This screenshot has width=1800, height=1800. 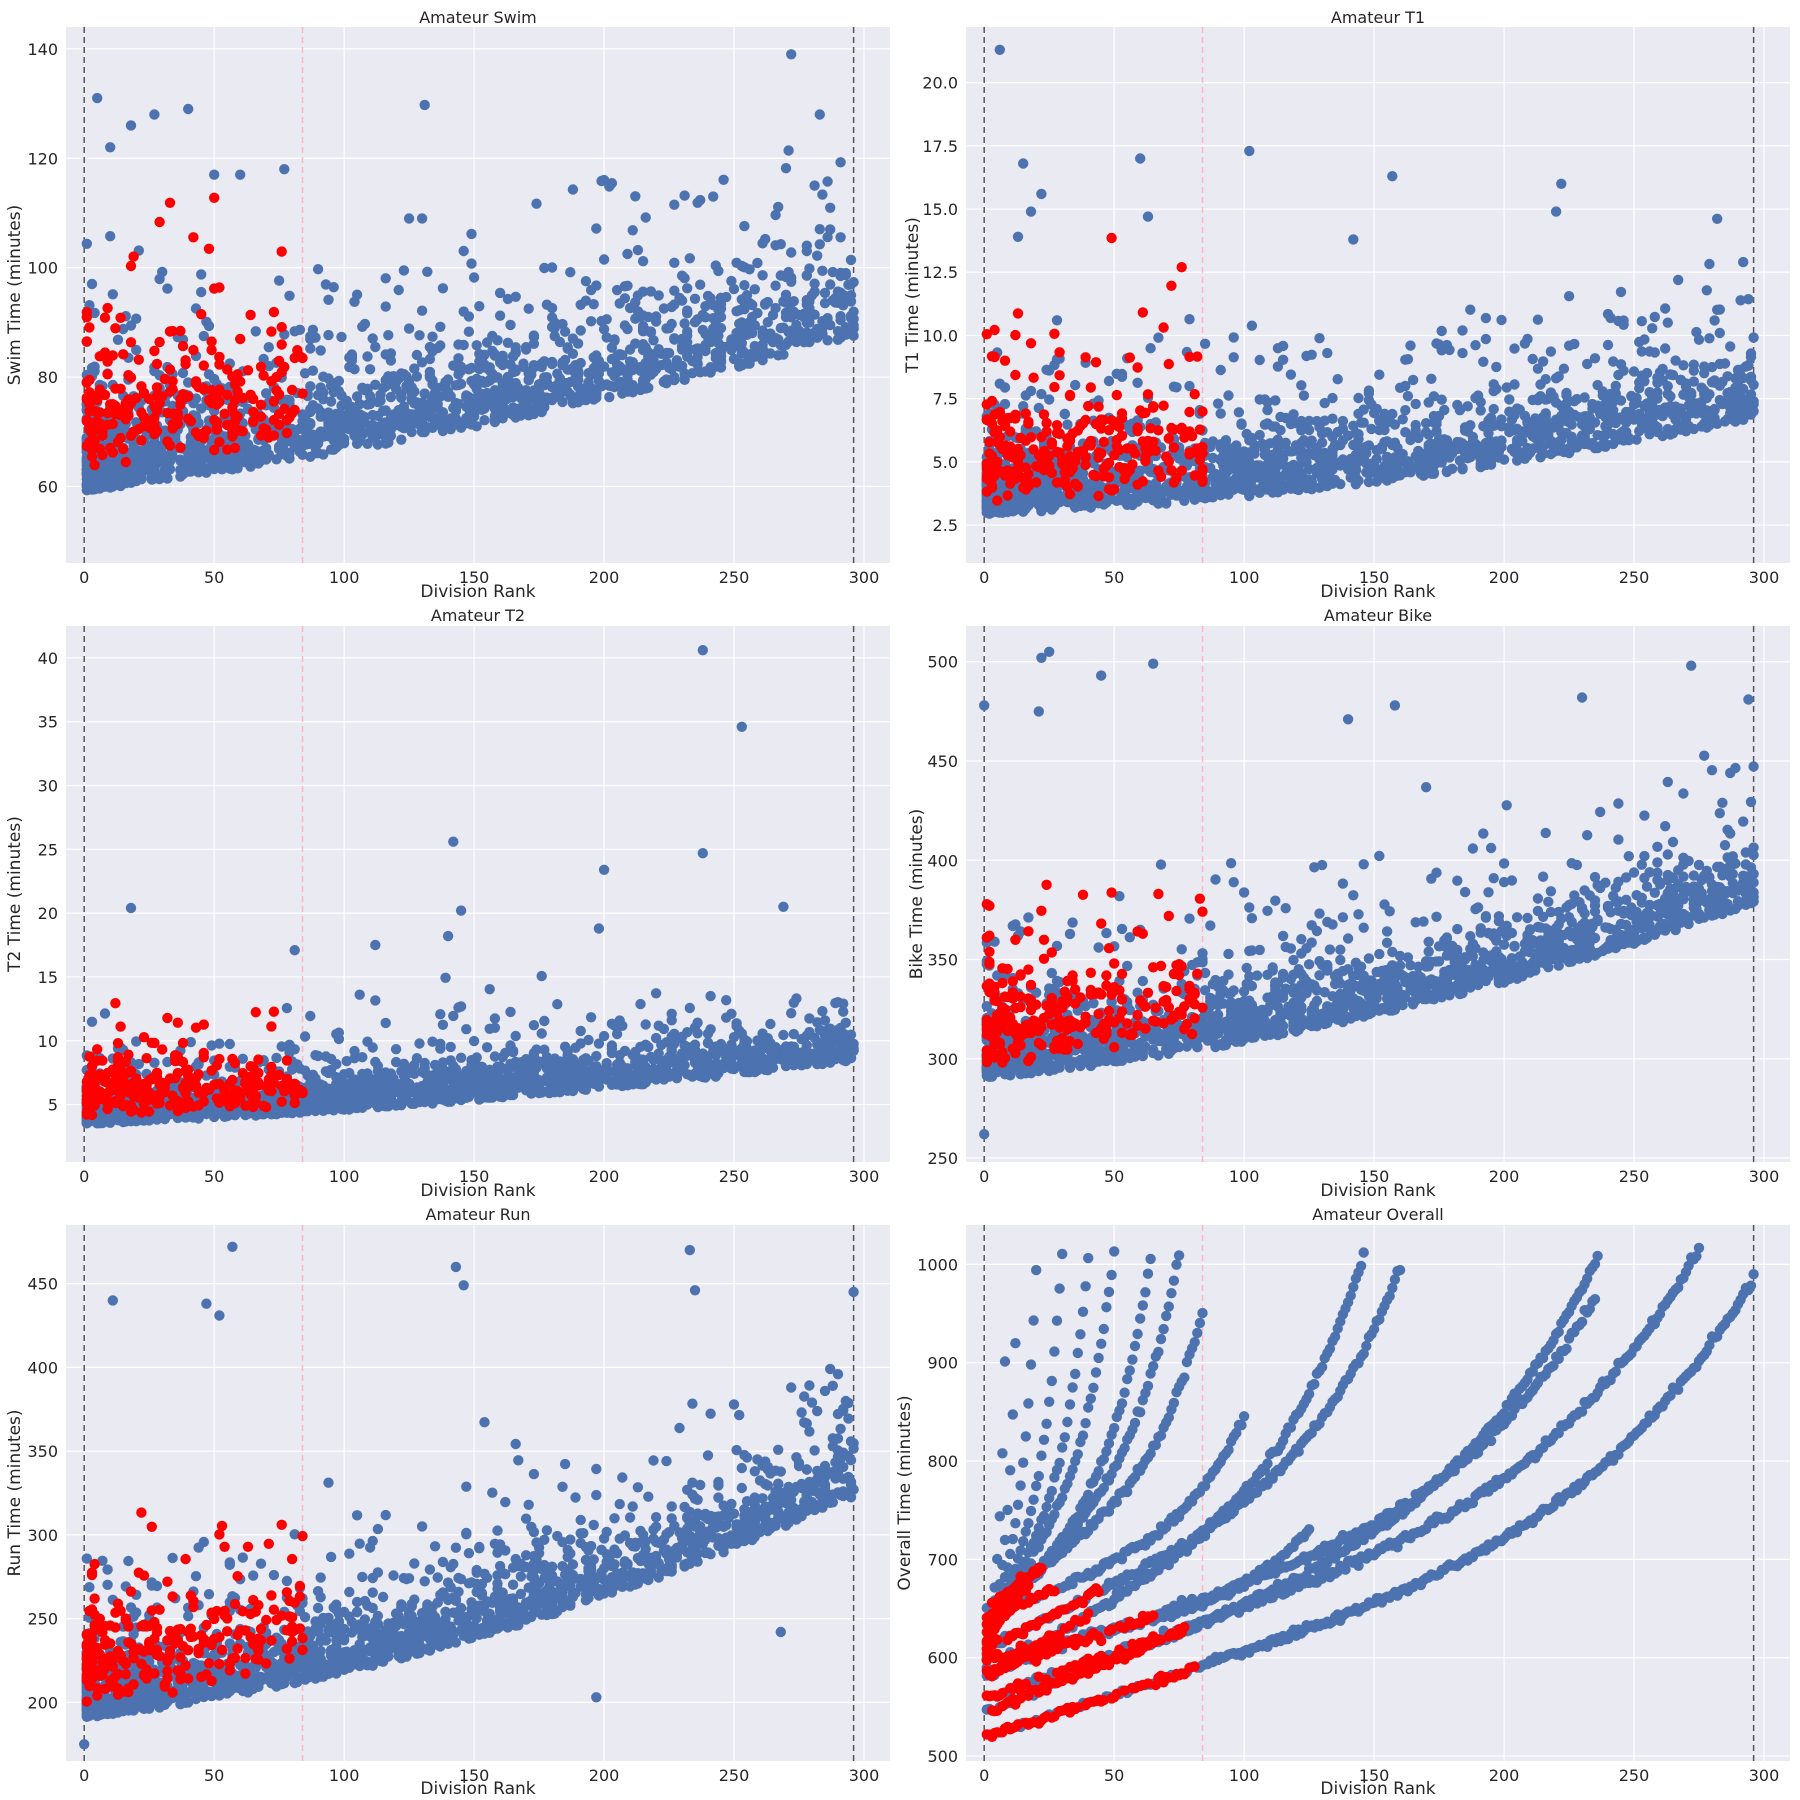 What do you see at coordinates (984, 577) in the screenshot?
I see `x-tick-label: 0` at bounding box center [984, 577].